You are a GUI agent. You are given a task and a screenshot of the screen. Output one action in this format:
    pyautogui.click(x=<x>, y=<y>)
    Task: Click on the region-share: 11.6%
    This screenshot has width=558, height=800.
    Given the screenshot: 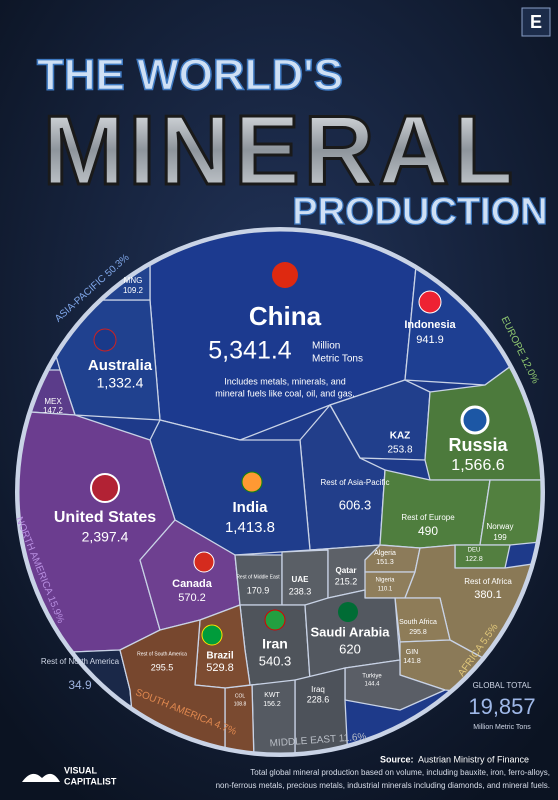 What is the action you would take?
    pyautogui.click(x=352, y=737)
    